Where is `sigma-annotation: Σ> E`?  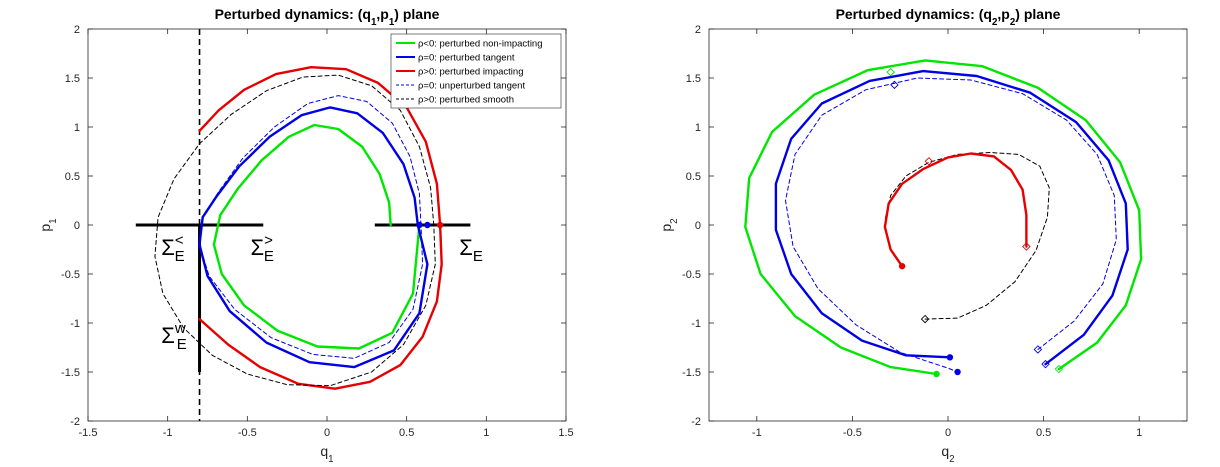 sigma-annotation: Σ> E is located at coordinates (262, 248).